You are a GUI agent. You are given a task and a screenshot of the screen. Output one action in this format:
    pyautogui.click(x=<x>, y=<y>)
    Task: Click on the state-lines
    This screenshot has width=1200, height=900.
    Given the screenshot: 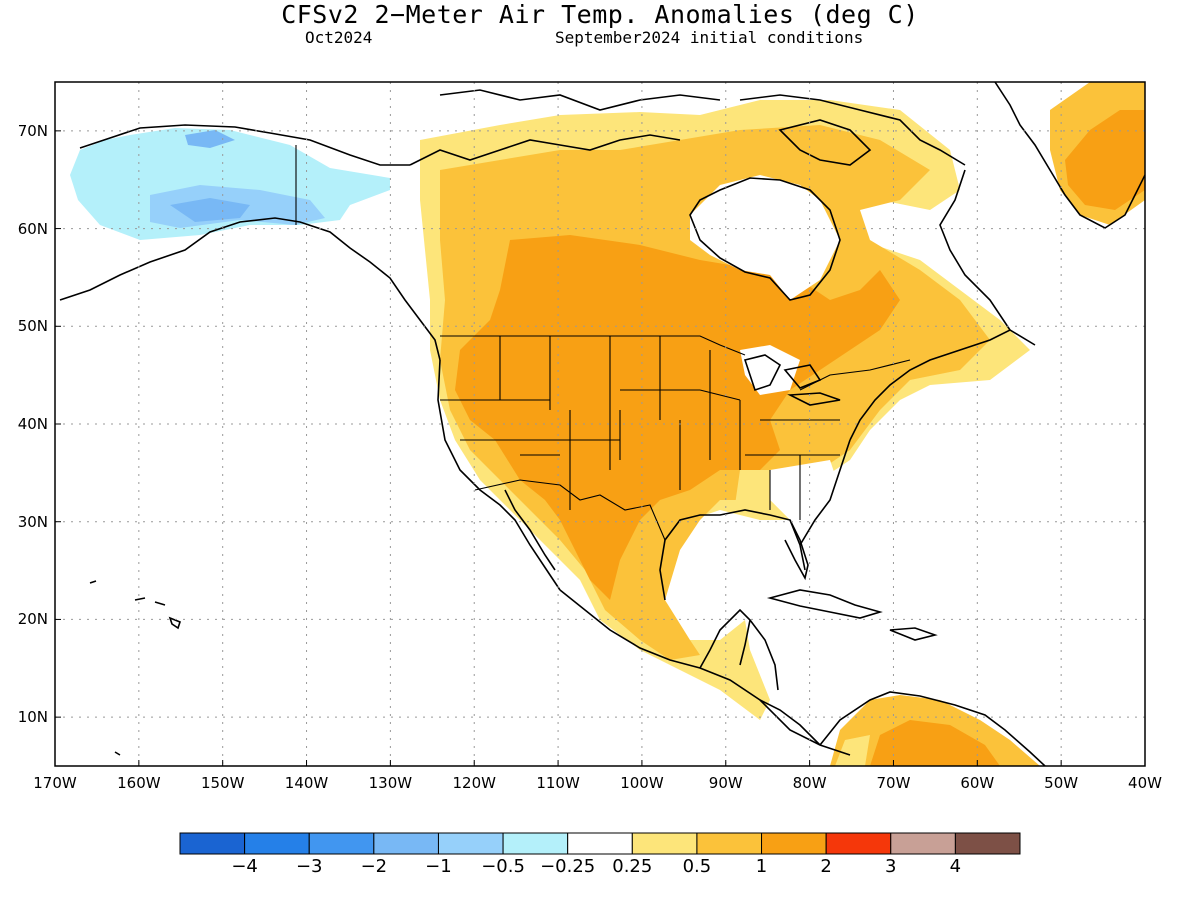 What is the action you would take?
    pyautogui.click(x=640, y=428)
    